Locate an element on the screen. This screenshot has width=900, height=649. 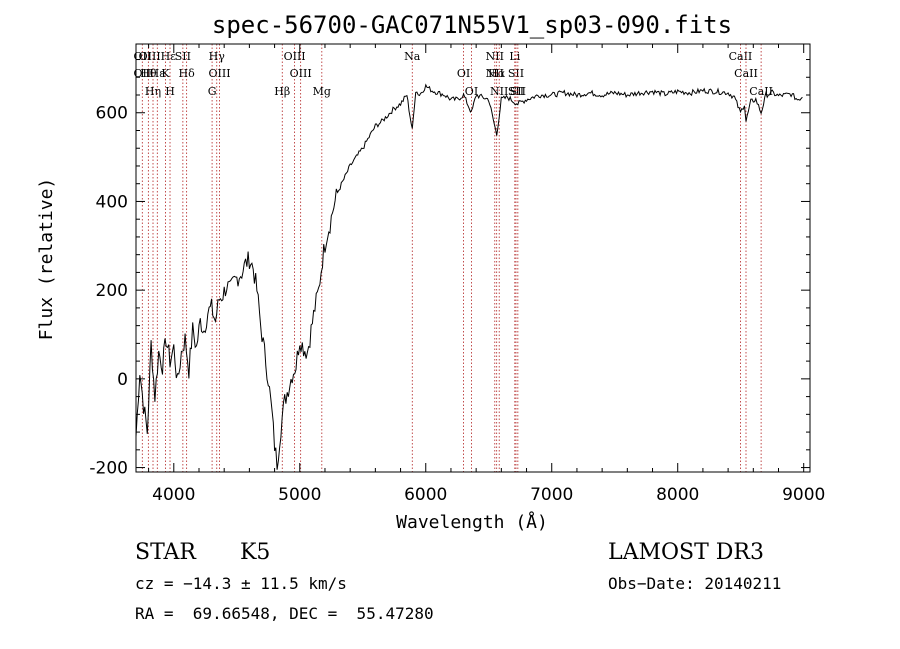
spectral-line-label: Hε is located at coordinates (158, 73).